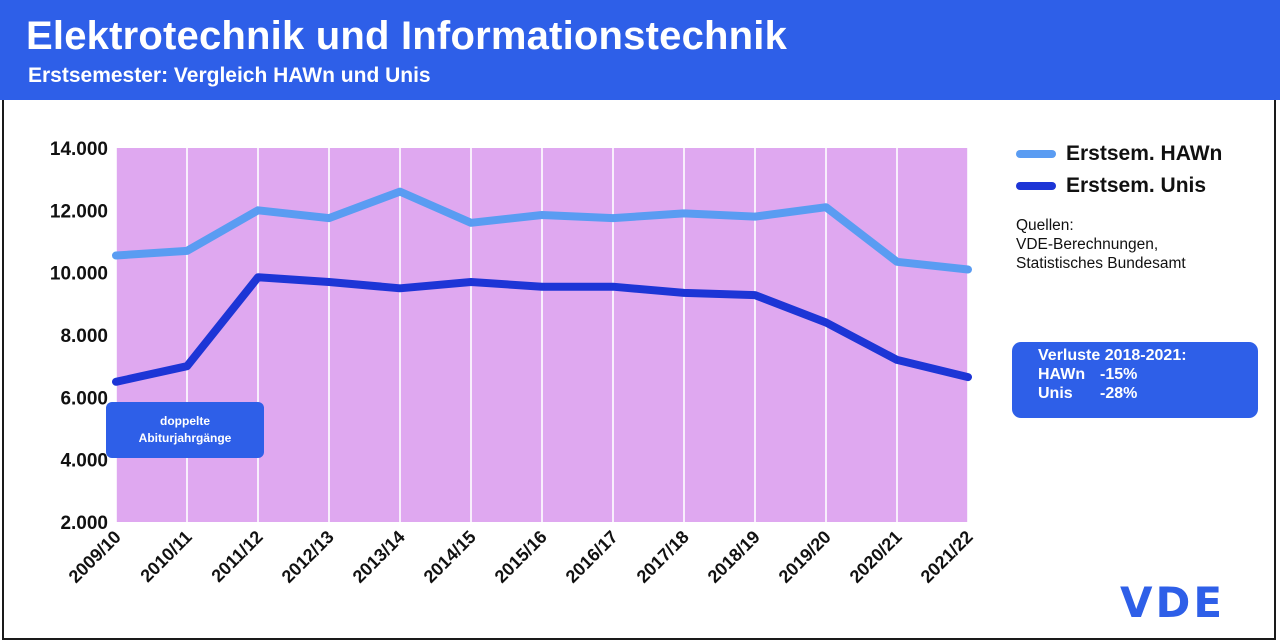 The height and width of the screenshot is (643, 1280). I want to click on y-tick-label: 6.000, so click(84, 398).